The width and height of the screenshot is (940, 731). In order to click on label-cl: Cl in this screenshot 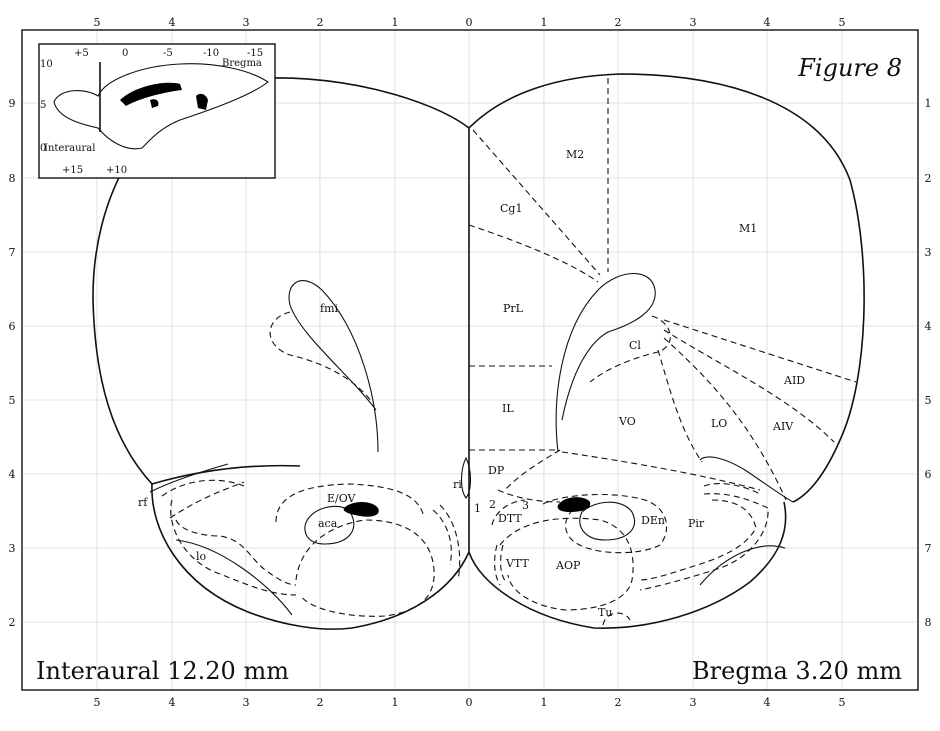, I will do `click(635, 345)`.